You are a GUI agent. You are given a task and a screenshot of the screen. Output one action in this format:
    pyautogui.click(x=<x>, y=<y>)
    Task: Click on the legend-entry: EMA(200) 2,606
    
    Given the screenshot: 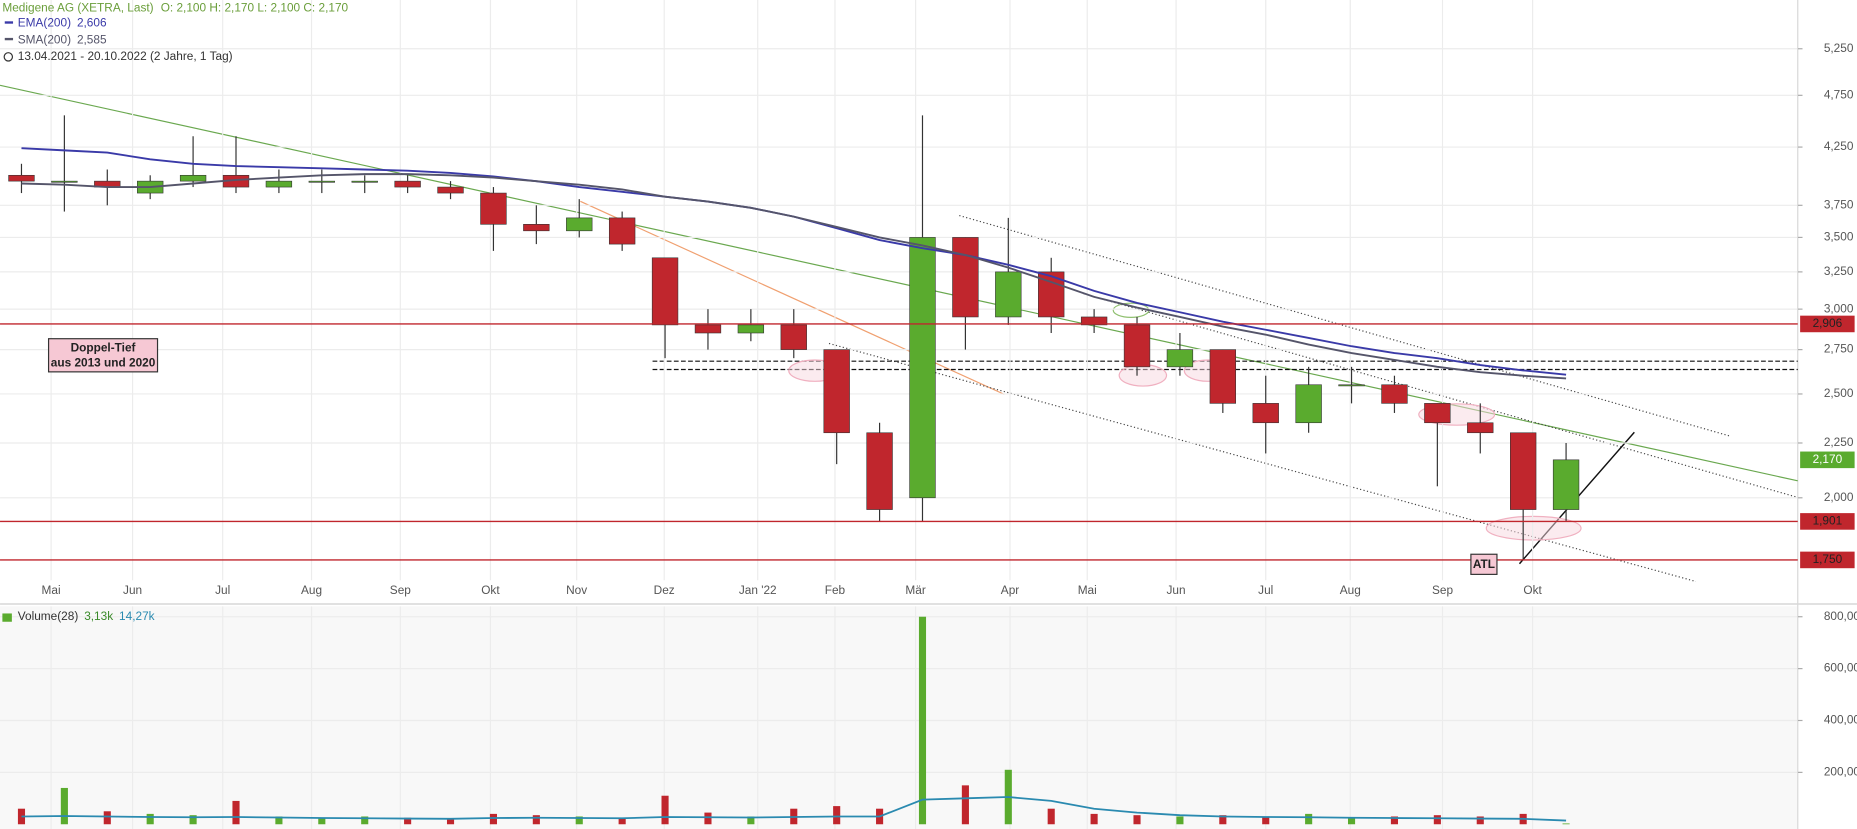 What is the action you would take?
    pyautogui.click(x=62, y=23)
    